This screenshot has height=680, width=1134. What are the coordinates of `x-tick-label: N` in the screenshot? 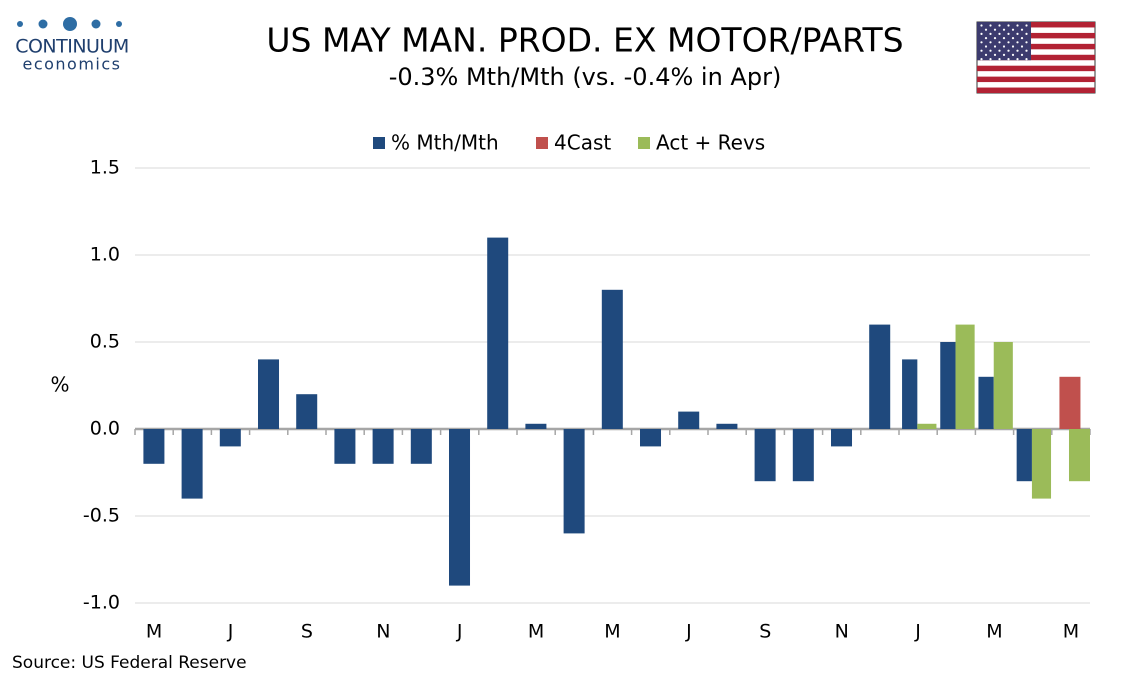 It's located at (383, 632).